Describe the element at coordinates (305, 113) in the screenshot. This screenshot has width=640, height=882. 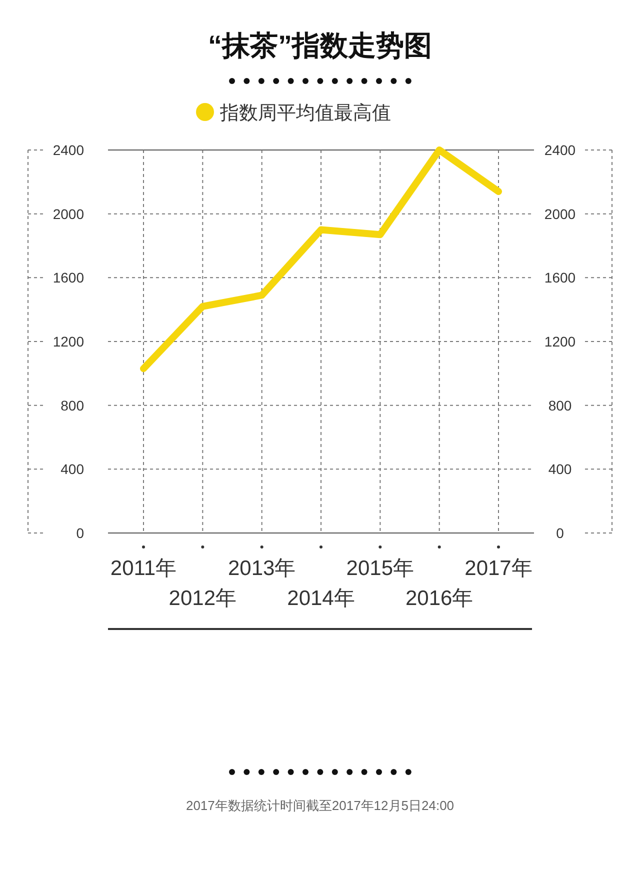
I see `legend-label: 指数周平均值最高值` at that location.